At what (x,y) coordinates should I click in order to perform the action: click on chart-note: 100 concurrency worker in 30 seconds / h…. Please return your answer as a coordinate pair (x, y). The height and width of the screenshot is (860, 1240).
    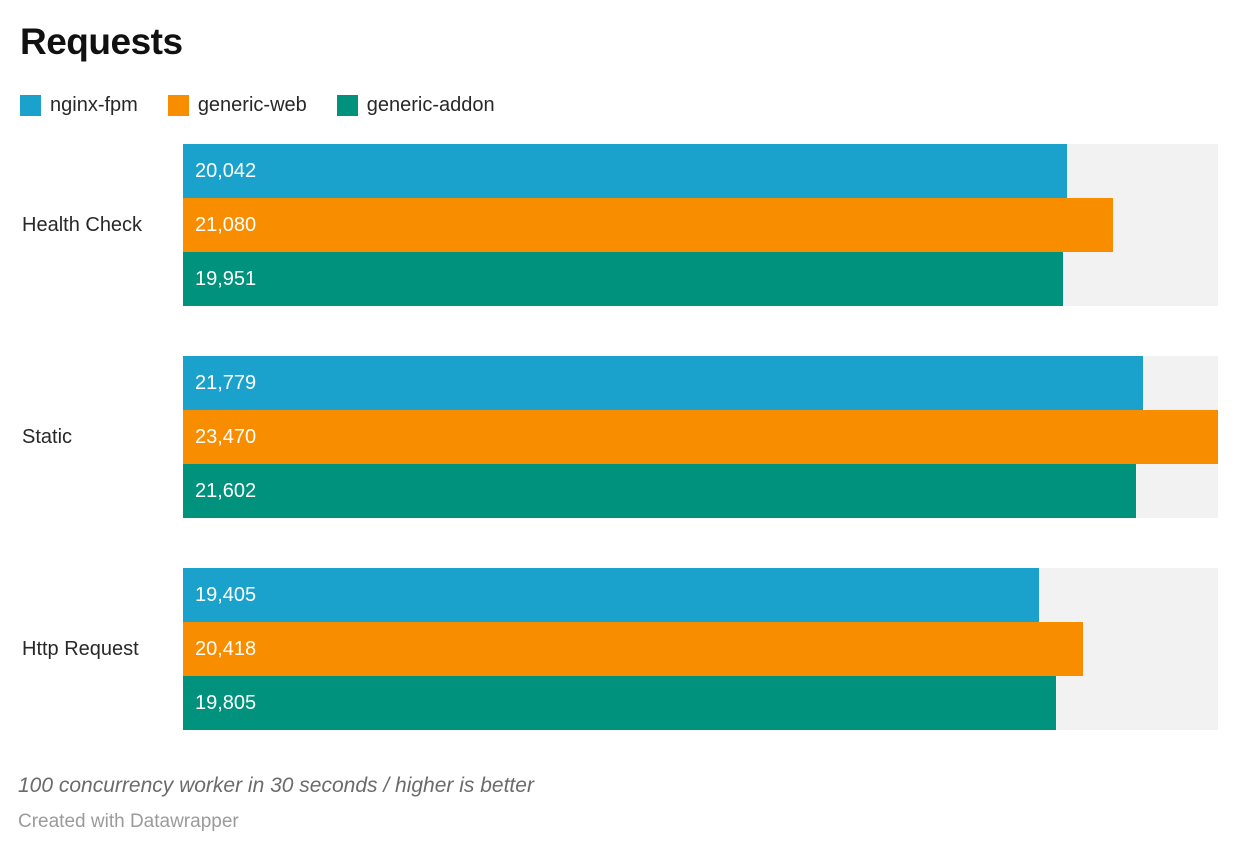
    Looking at the image, I should click on (276, 786).